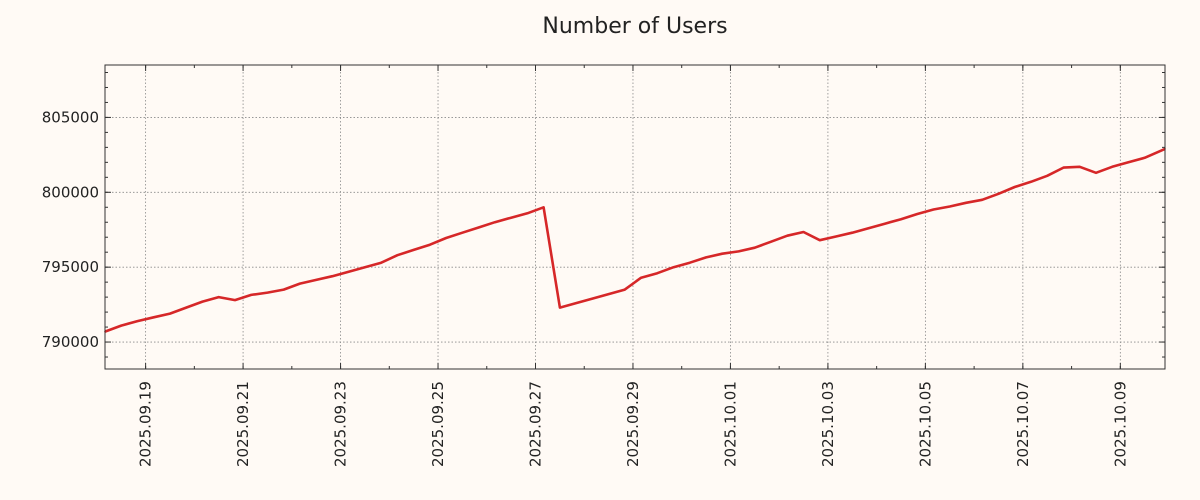 This screenshot has height=500, width=1200. What do you see at coordinates (70, 192) in the screenshot?
I see `y-tick-label: 800000` at bounding box center [70, 192].